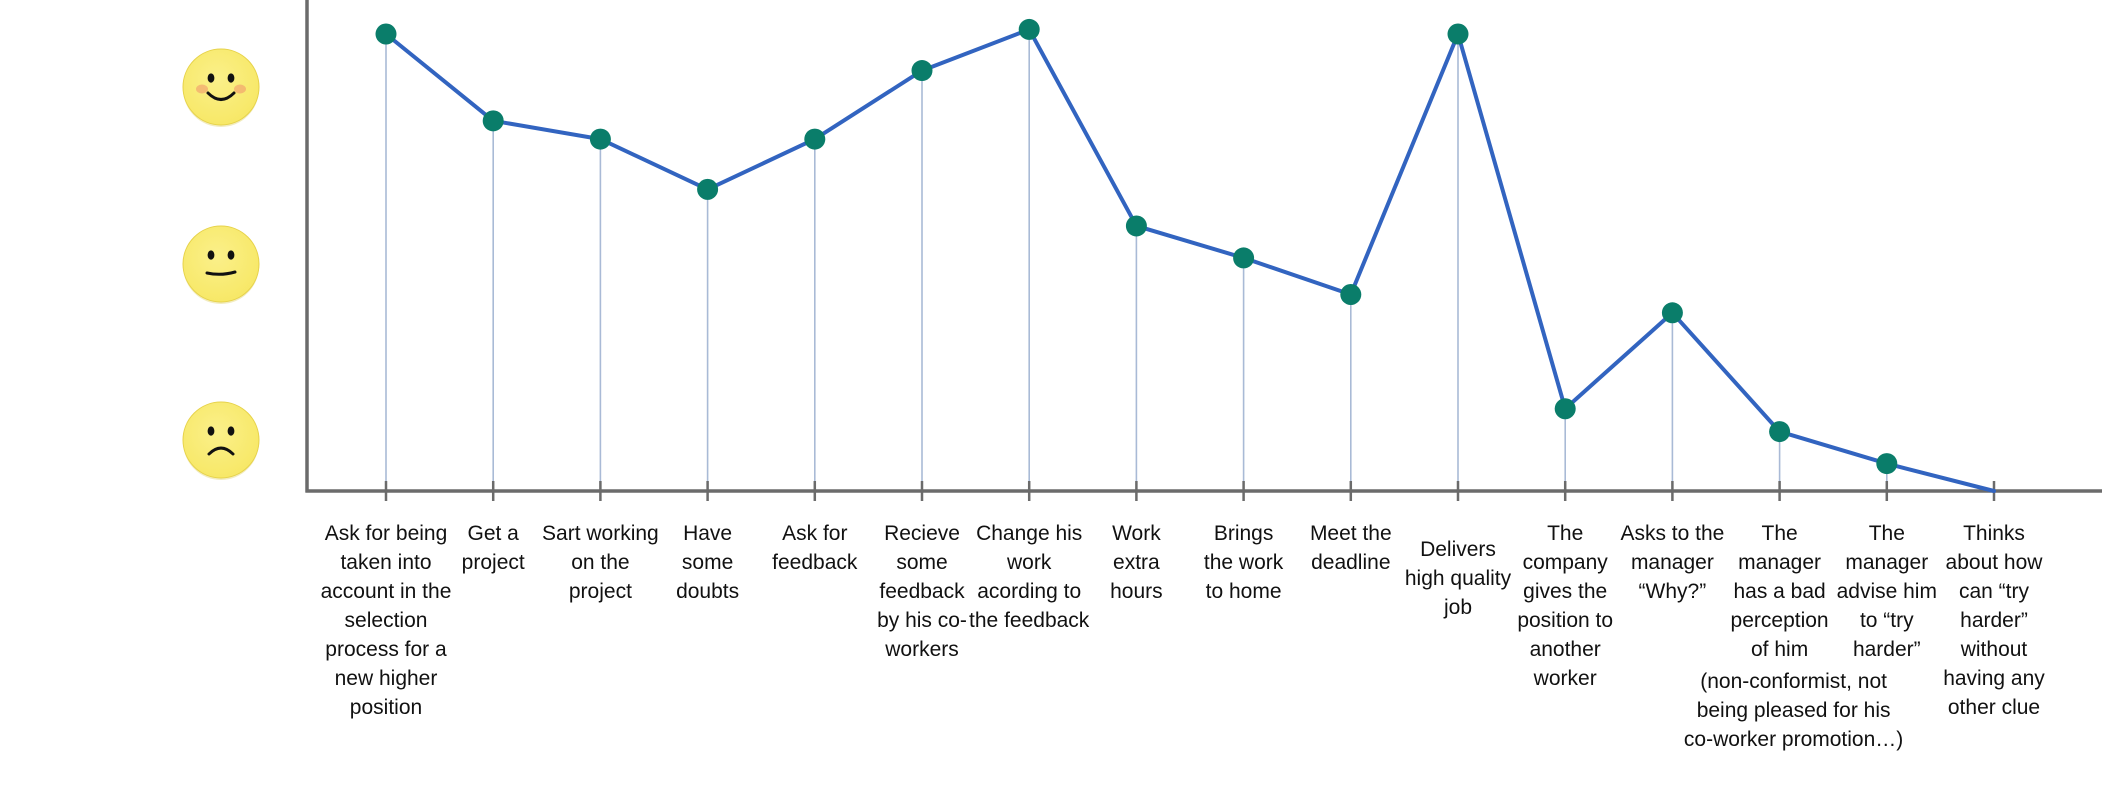  I want to click on neutral-face-icon, so click(221, 264).